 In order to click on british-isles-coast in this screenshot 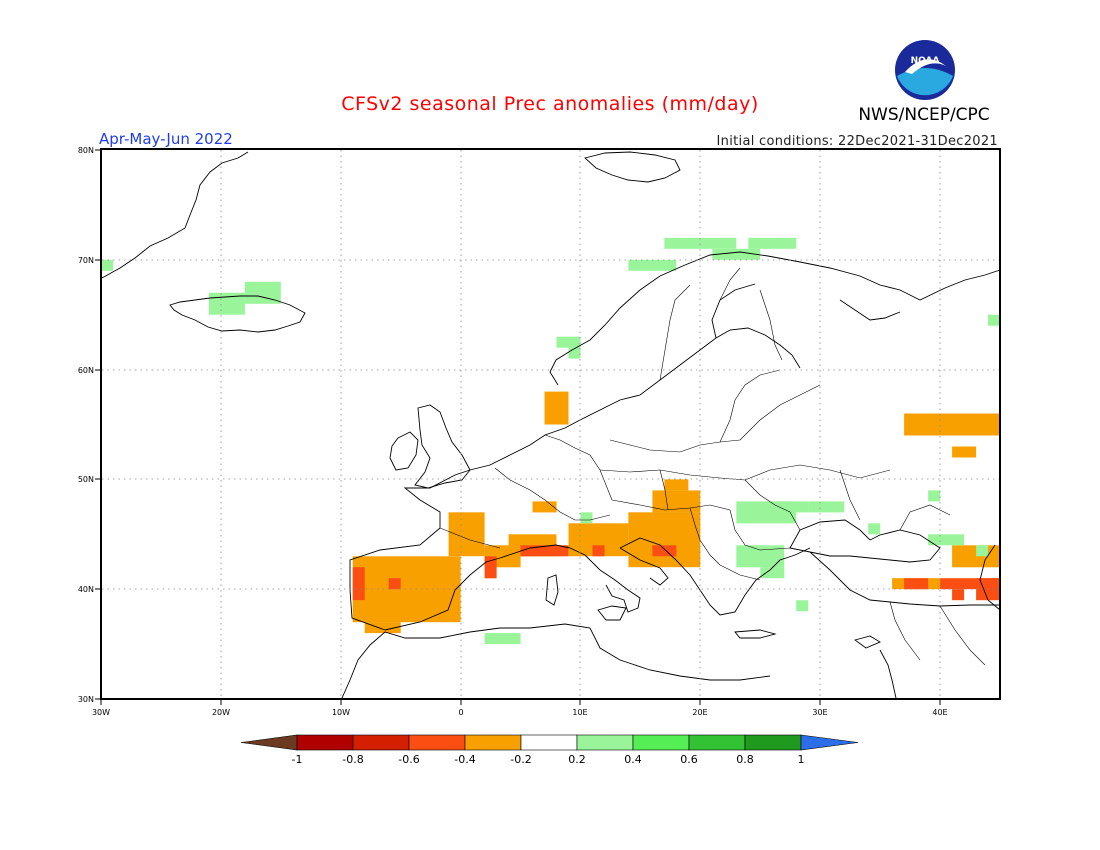, I will do `click(442, 446)`.